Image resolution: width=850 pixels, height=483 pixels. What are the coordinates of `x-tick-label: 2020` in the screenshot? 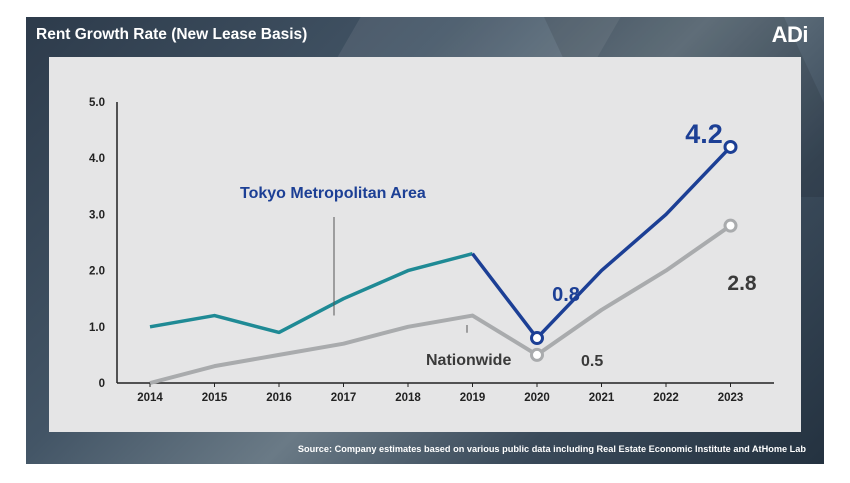 It's located at (537, 398).